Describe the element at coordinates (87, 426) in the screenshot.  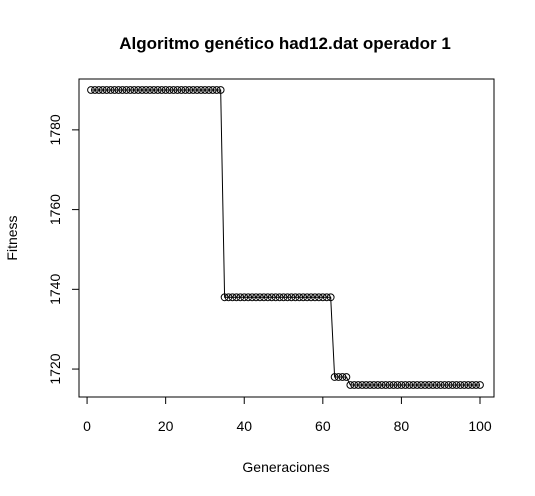
I see `x-tick-label: 0` at that location.